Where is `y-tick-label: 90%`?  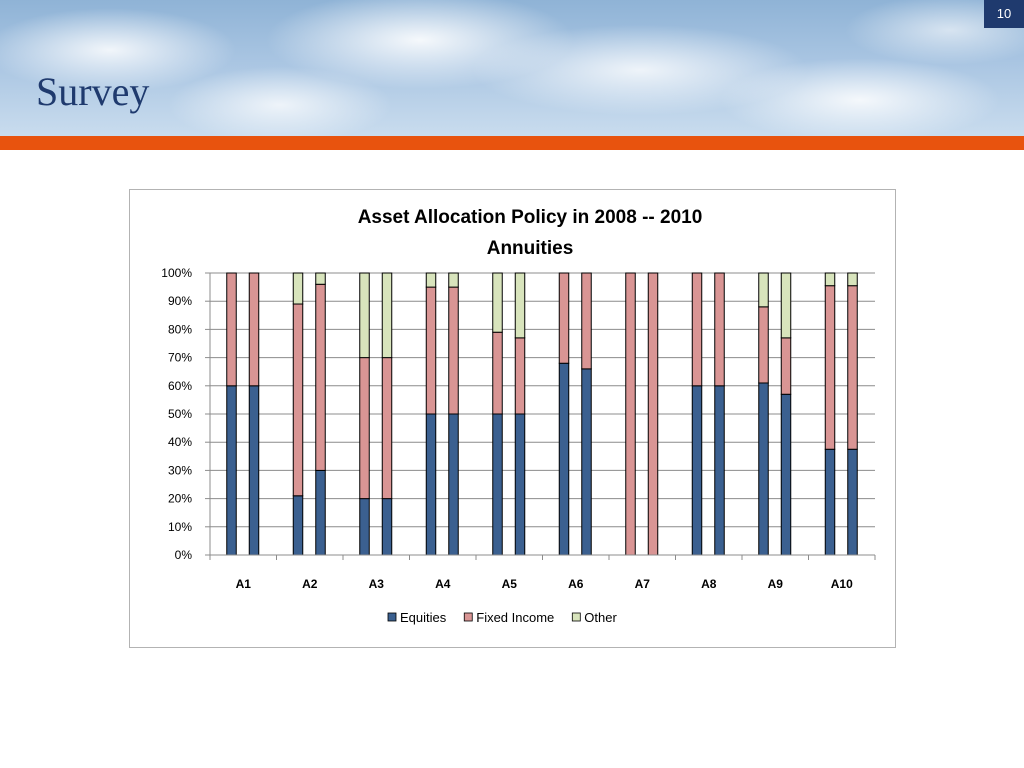 y-tick-label: 90% is located at coordinates (180, 301).